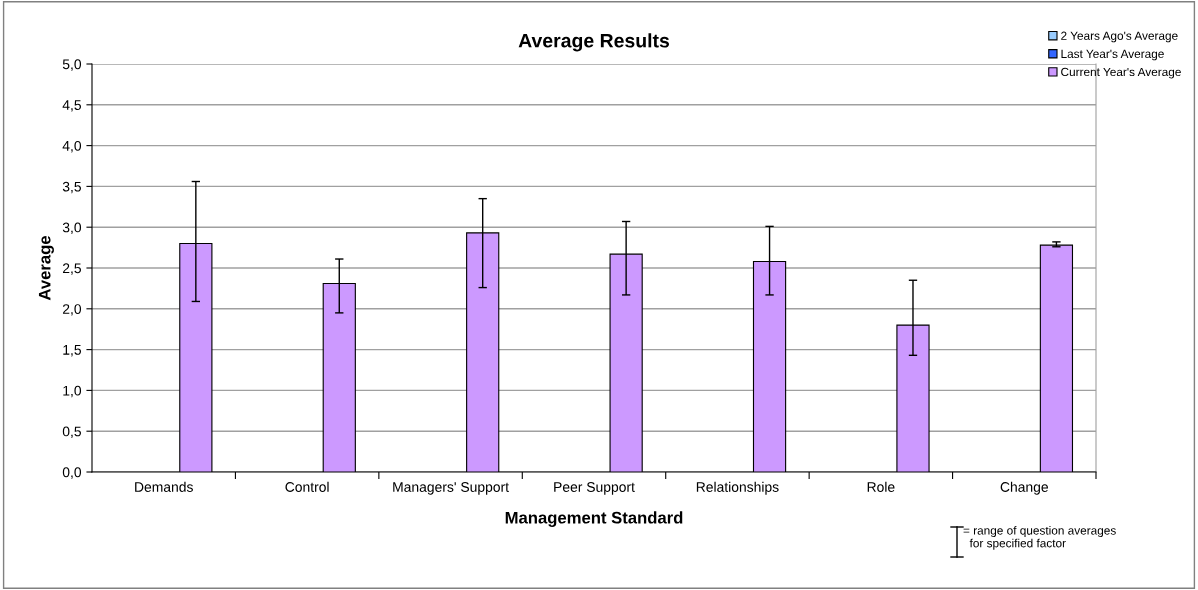  What do you see at coordinates (594, 42) in the screenshot?
I see `chart-title: Average Results` at bounding box center [594, 42].